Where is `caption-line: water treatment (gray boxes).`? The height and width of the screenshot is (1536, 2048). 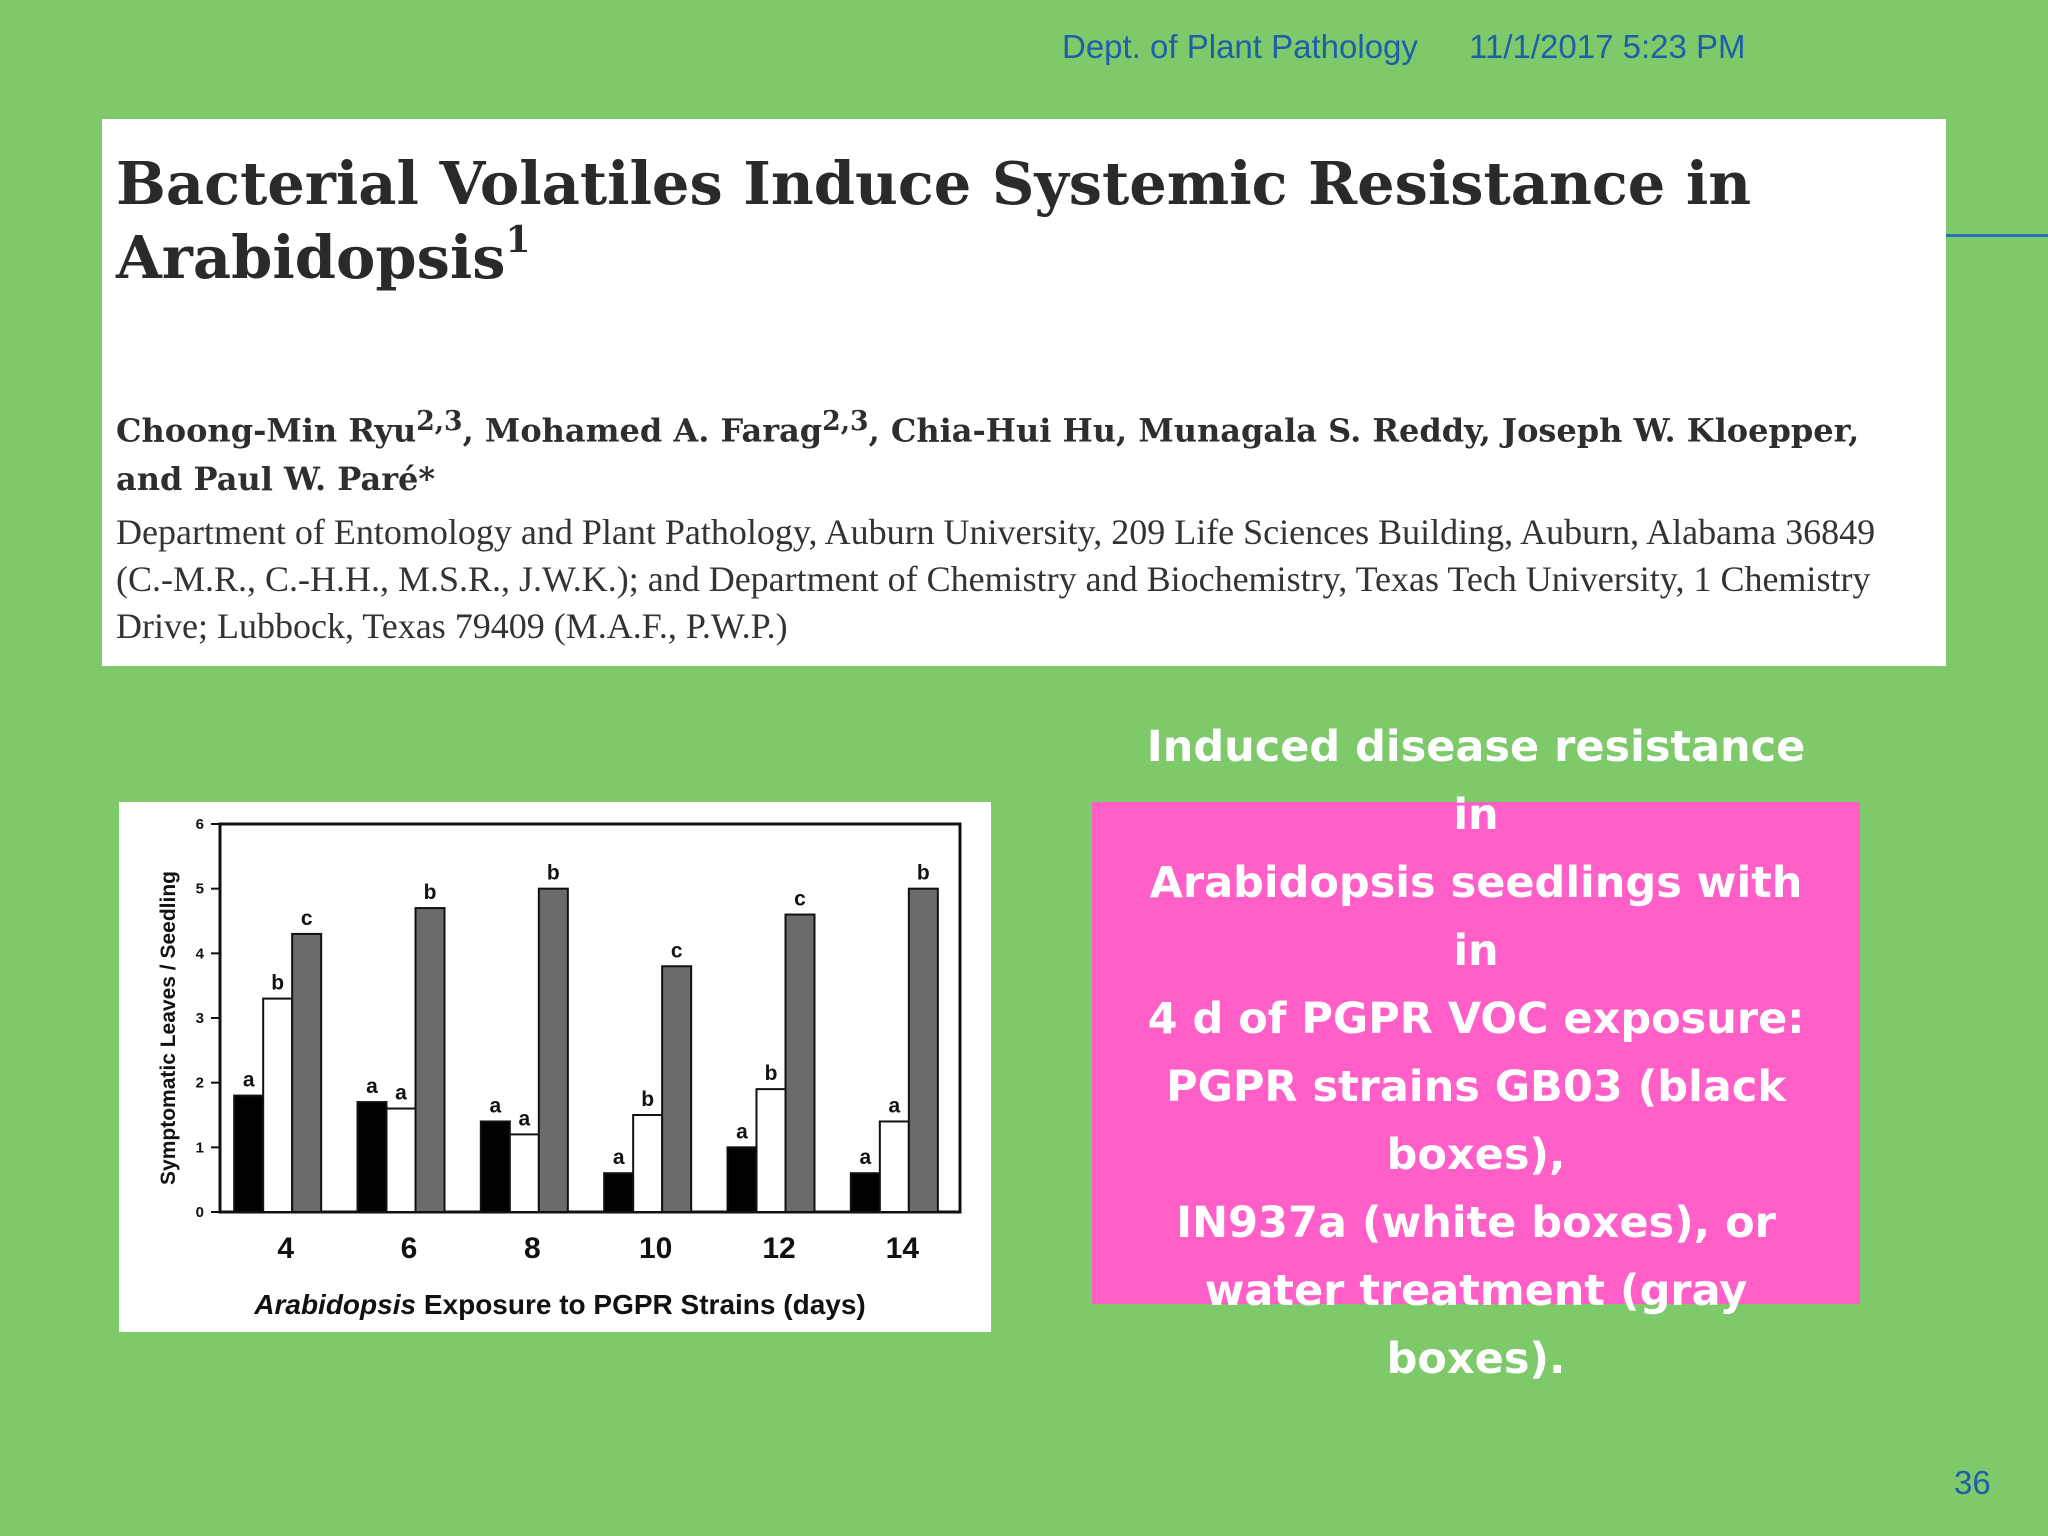
caption-line: water treatment (gray boxes). is located at coordinates (1476, 1325).